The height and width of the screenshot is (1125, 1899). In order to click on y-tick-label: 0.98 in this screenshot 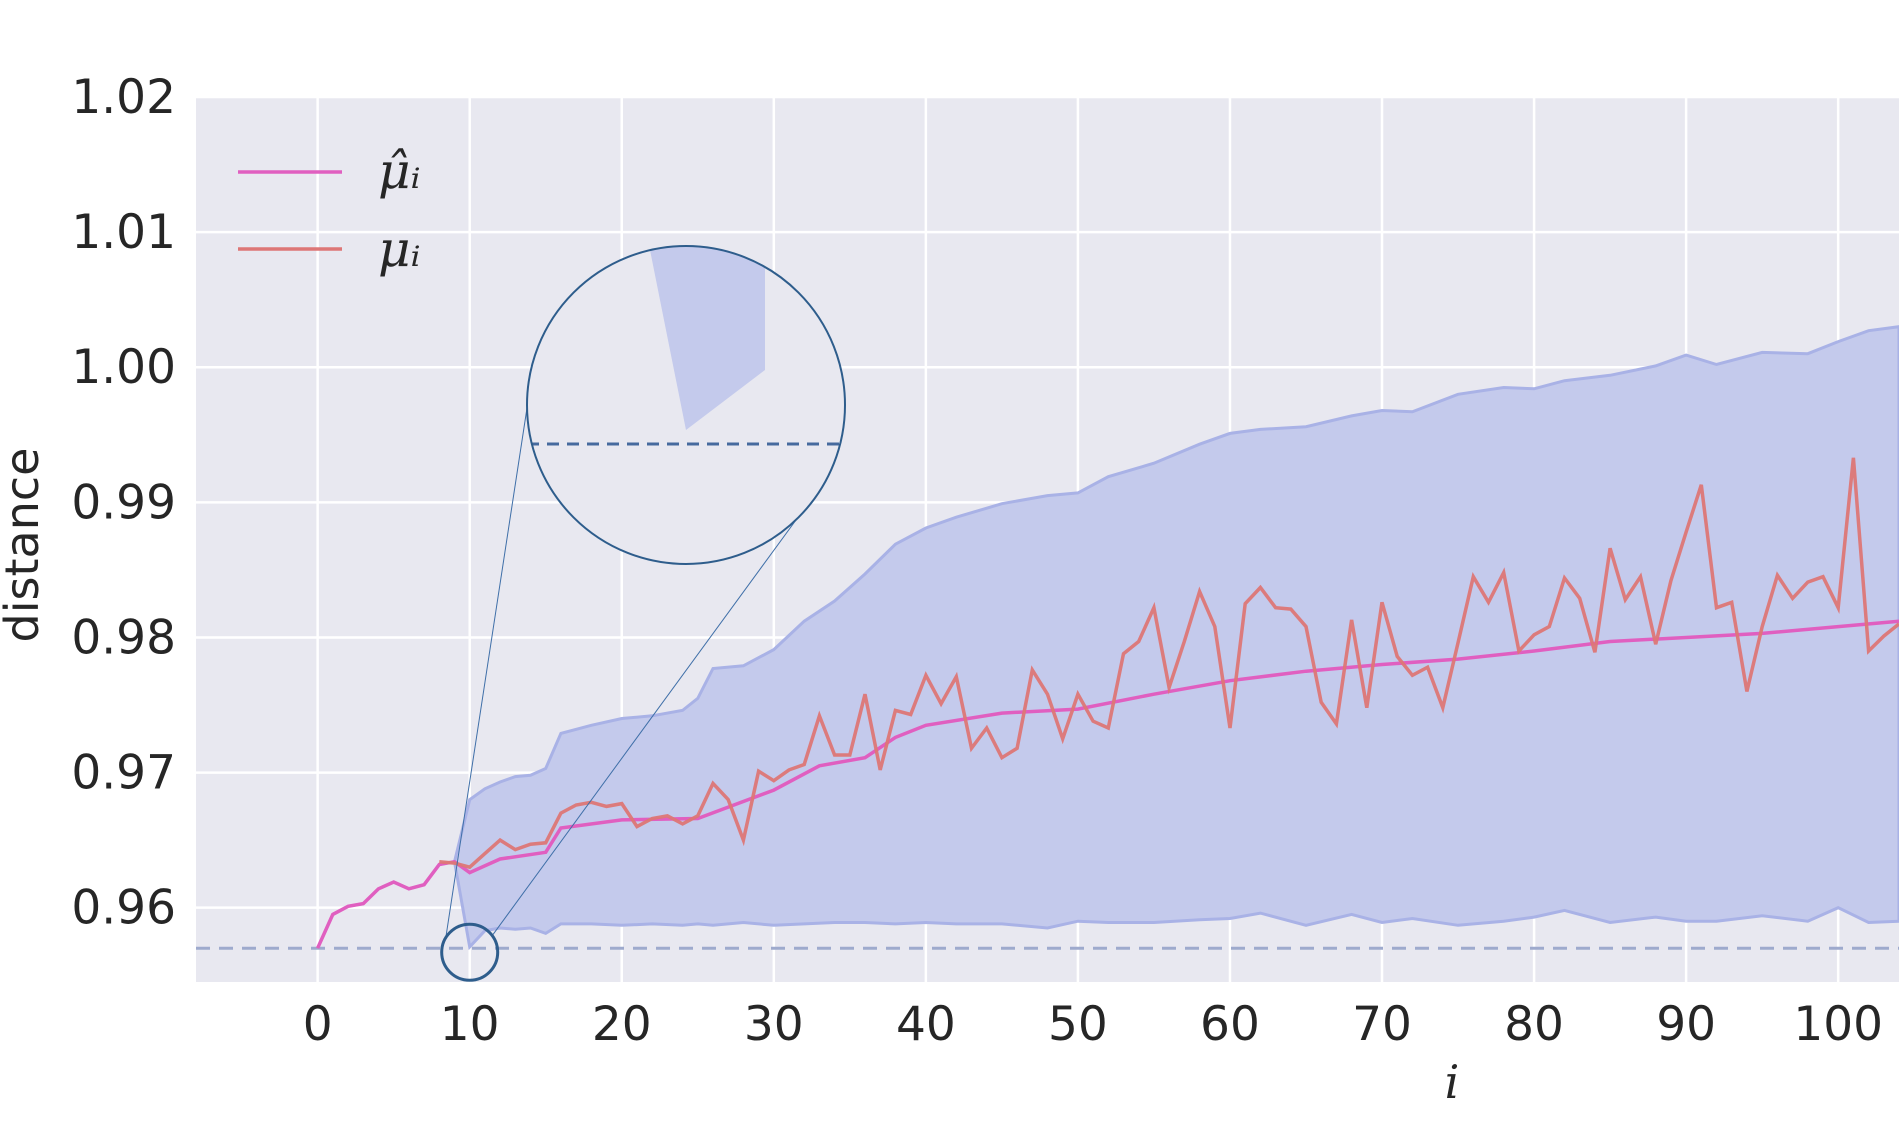, I will do `click(123, 637)`.